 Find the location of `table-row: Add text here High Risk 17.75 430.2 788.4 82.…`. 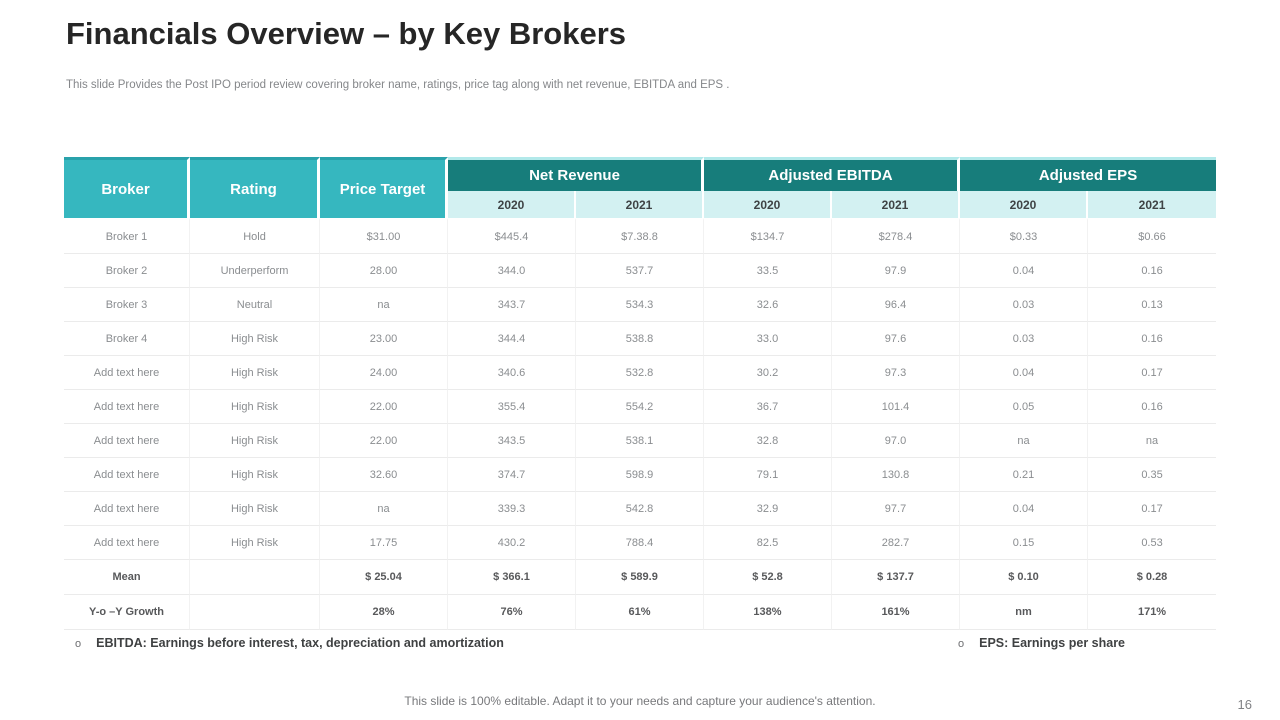

table-row: Add text here High Risk 17.75 430.2 788.4 82.… is located at coordinates (640, 543).